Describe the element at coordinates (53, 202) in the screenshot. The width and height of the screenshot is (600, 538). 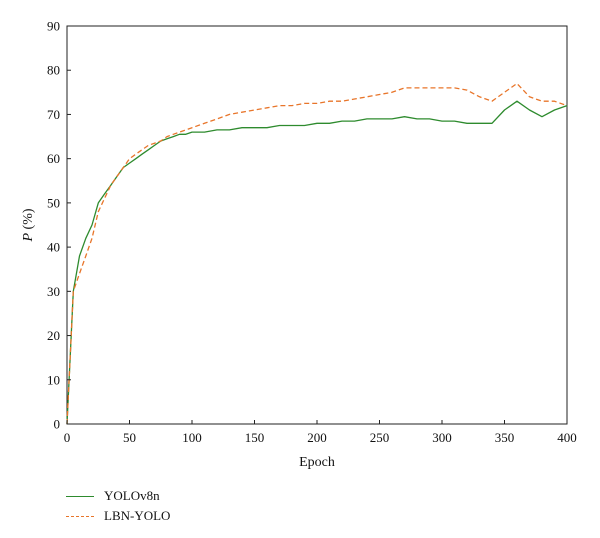
I see `y-tick-label: 50` at that location.